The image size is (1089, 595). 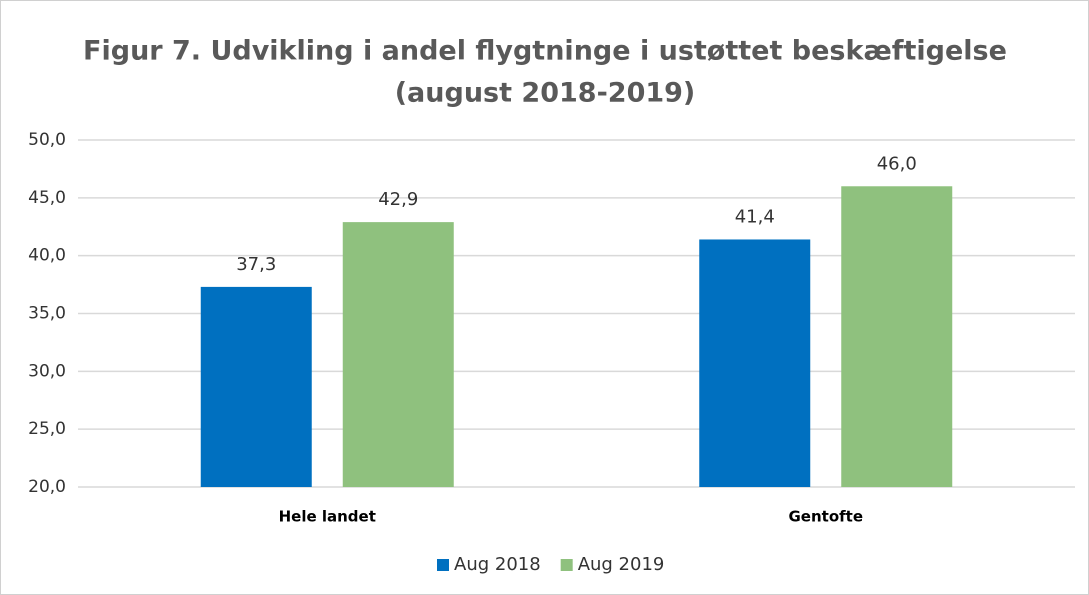 I want to click on value-label: 46,0, so click(x=897, y=163).